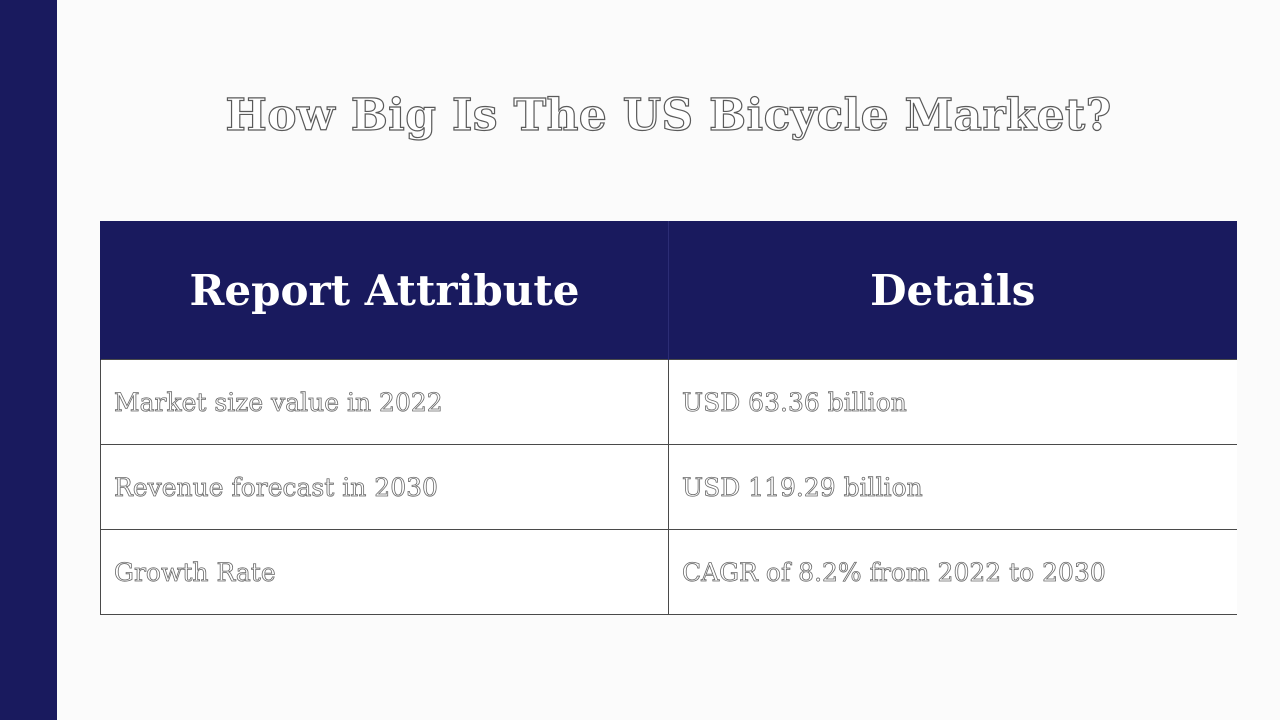 This screenshot has width=1280, height=720. What do you see at coordinates (384, 290) in the screenshot?
I see `header-report-attribute: Report Attribute` at bounding box center [384, 290].